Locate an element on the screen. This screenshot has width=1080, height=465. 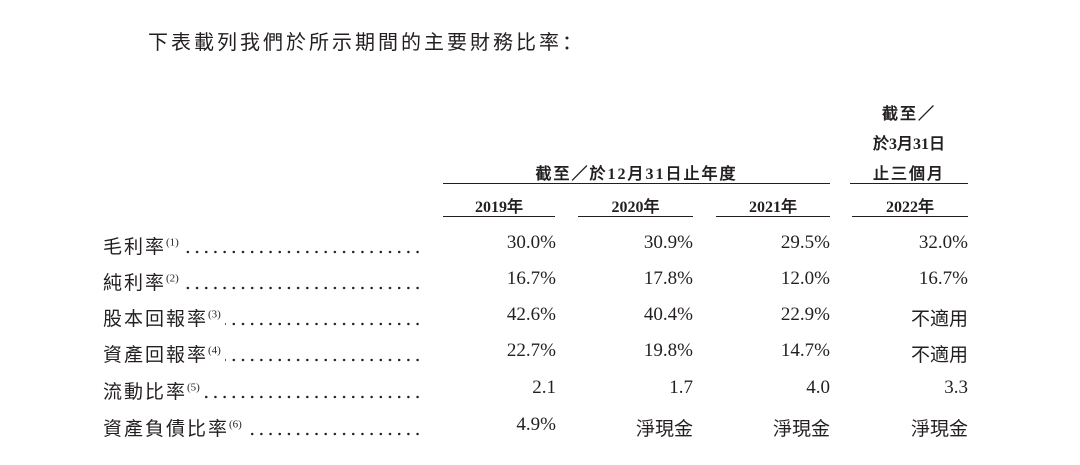
column-header: 2019年 is located at coordinates (498, 207).